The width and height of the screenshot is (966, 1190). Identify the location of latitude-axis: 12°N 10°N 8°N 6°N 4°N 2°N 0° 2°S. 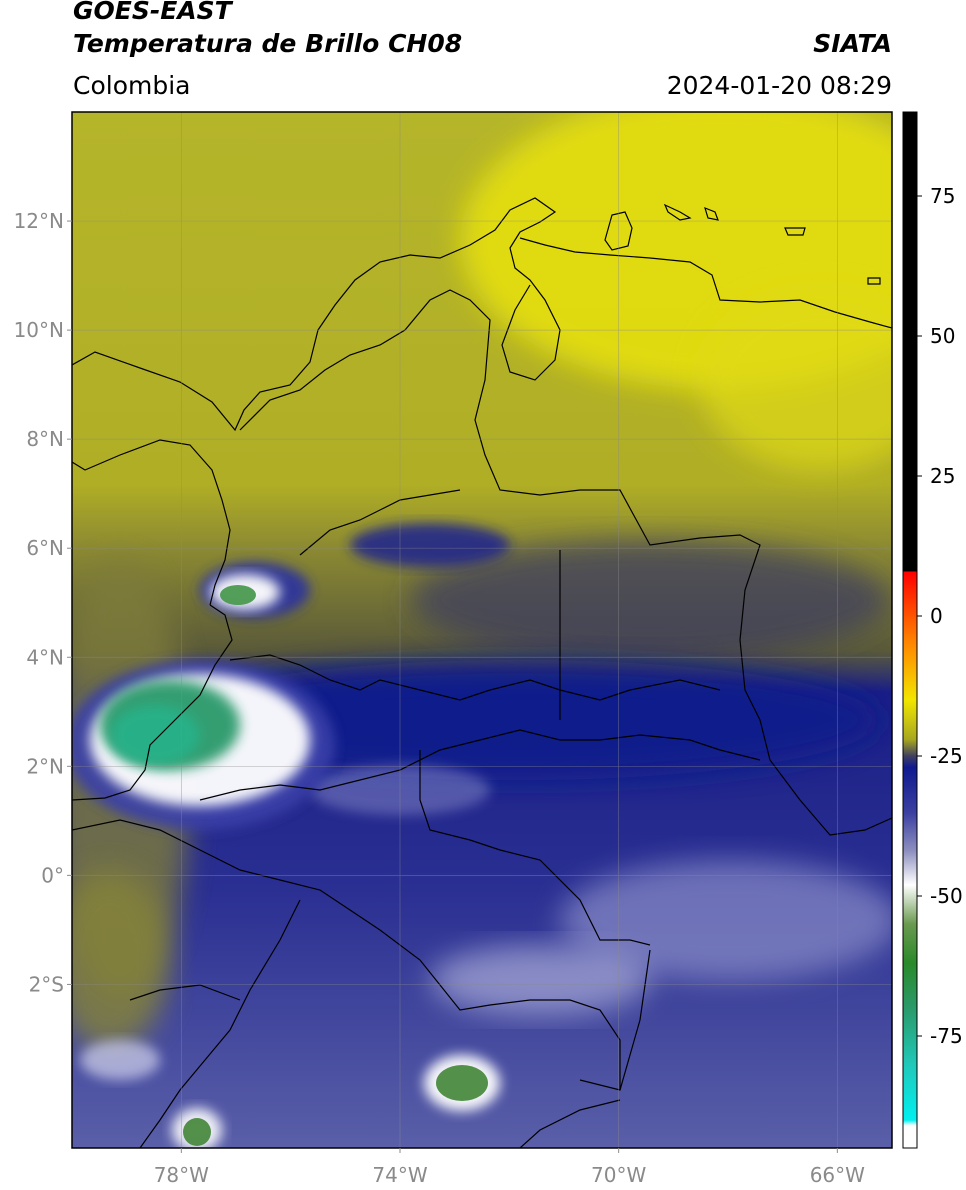
(43, 602).